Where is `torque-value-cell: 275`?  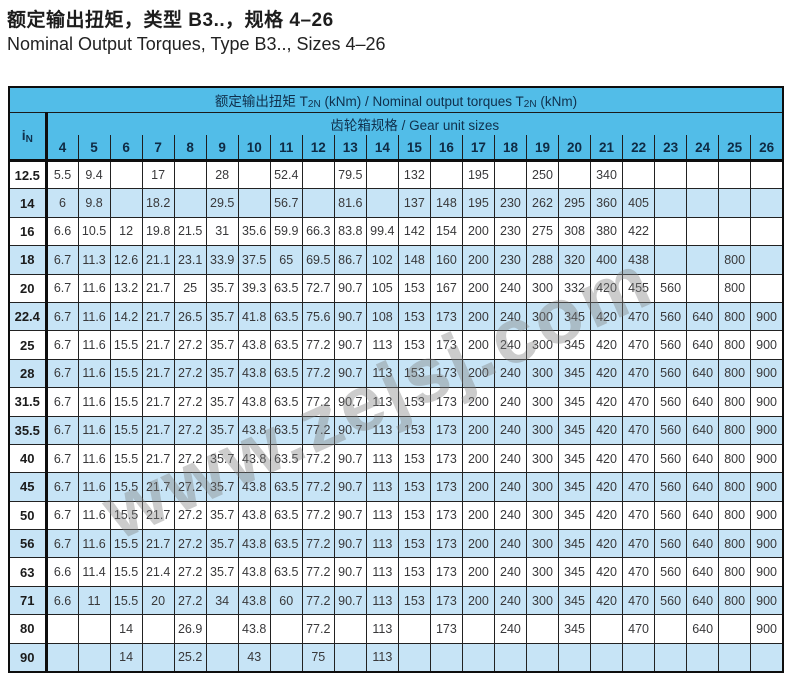 torque-value-cell: 275 is located at coordinates (542, 231).